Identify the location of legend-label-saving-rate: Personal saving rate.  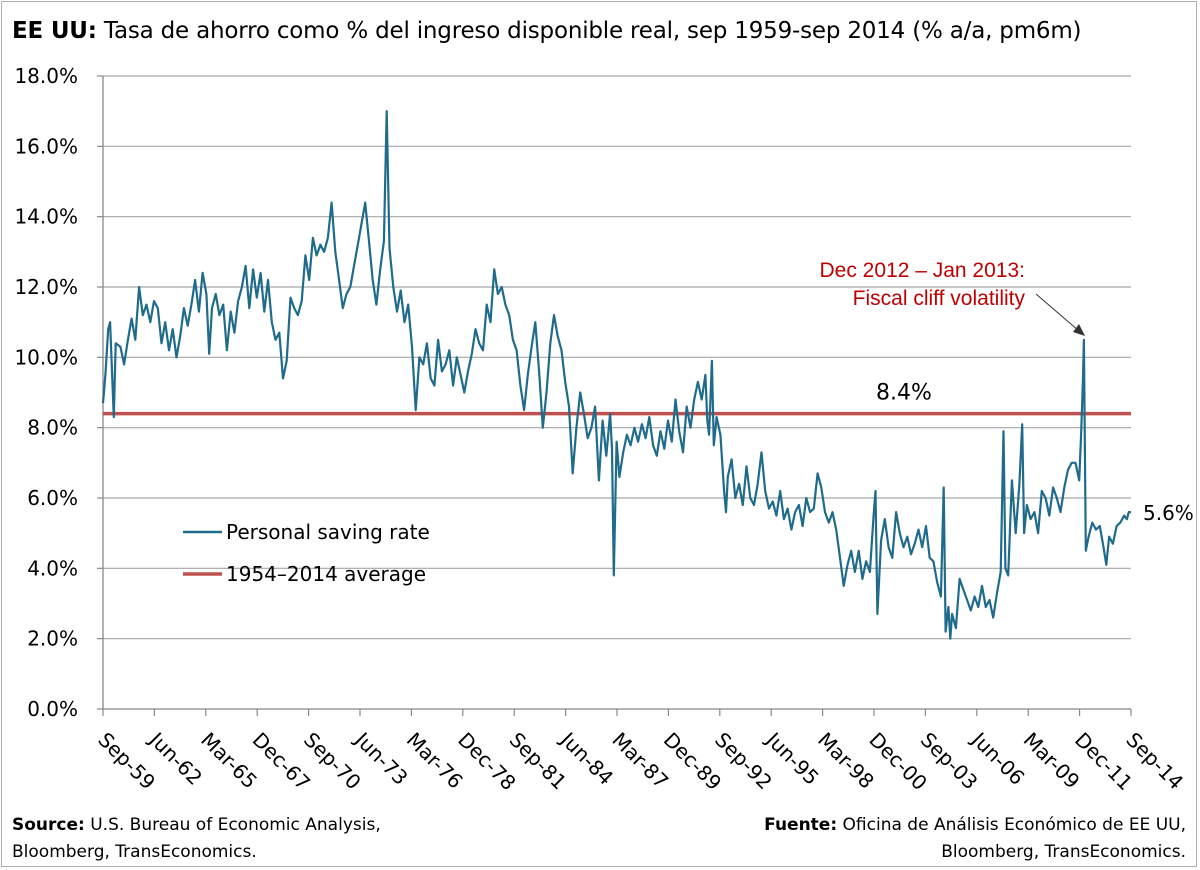
(328, 532).